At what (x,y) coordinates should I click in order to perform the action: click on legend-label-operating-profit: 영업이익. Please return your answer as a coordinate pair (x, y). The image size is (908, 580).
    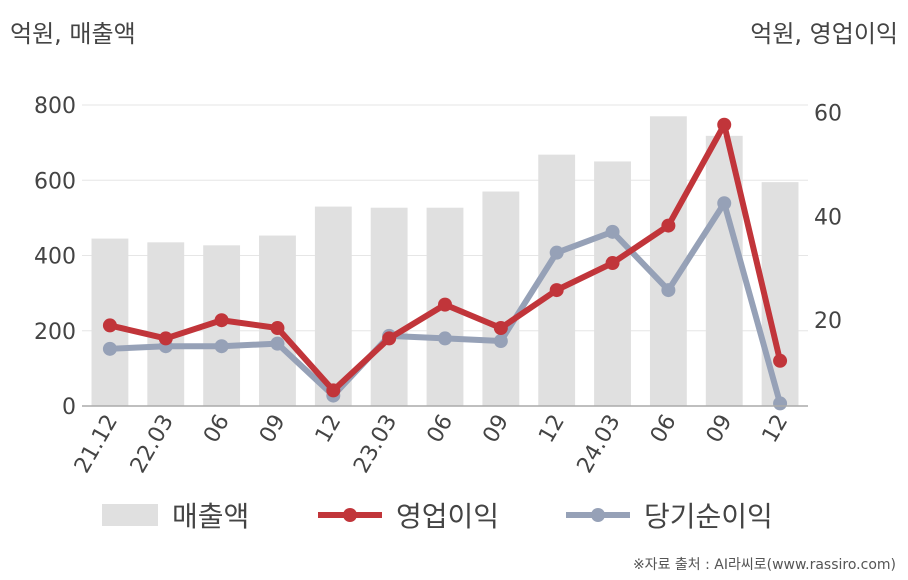
    Looking at the image, I should click on (448, 516).